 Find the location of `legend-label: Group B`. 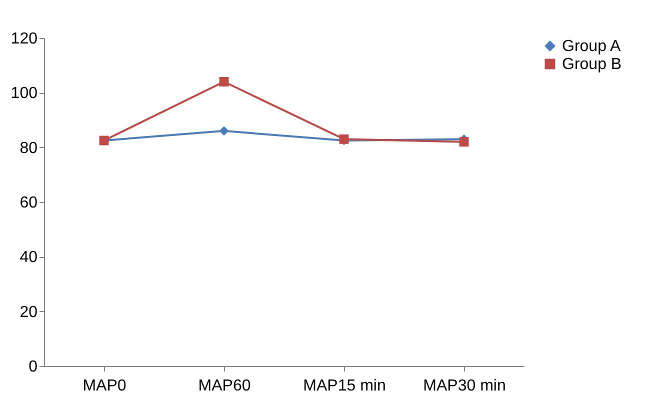

legend-label: Group B is located at coordinates (592, 64).